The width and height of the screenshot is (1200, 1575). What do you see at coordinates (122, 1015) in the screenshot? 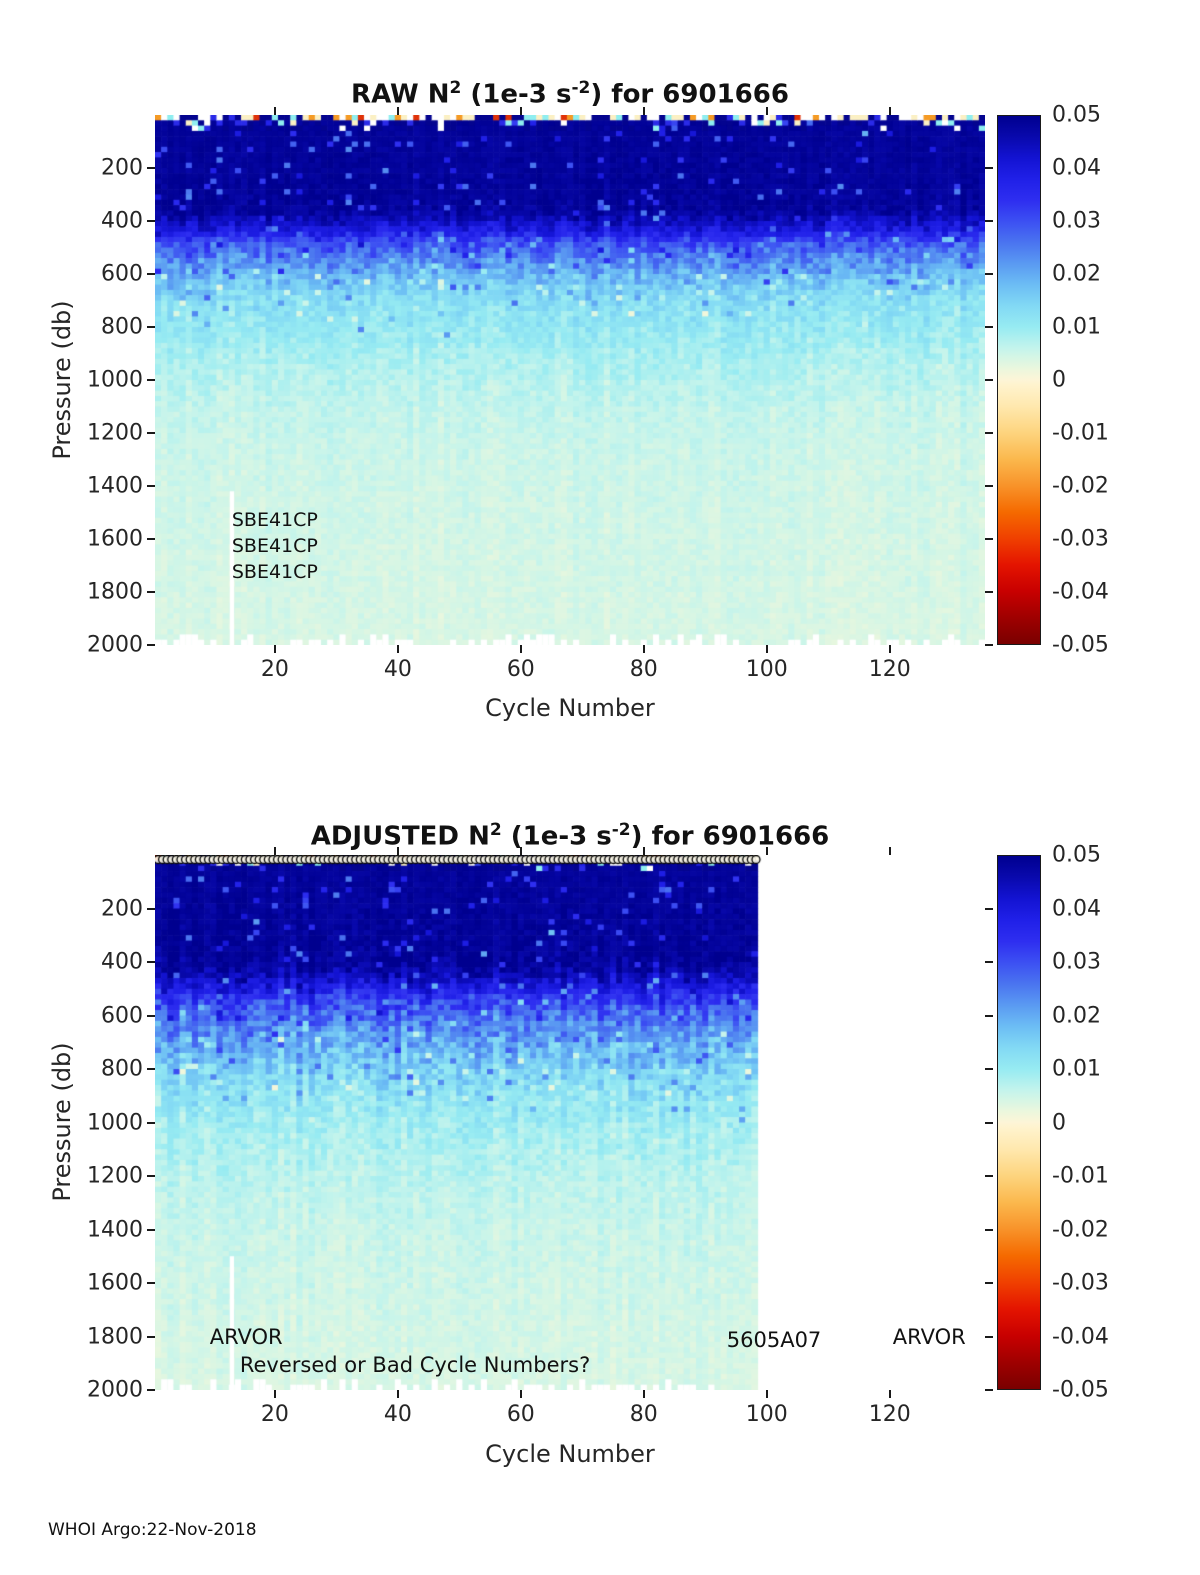
I see `y-tick-label: 600` at bounding box center [122, 1015].